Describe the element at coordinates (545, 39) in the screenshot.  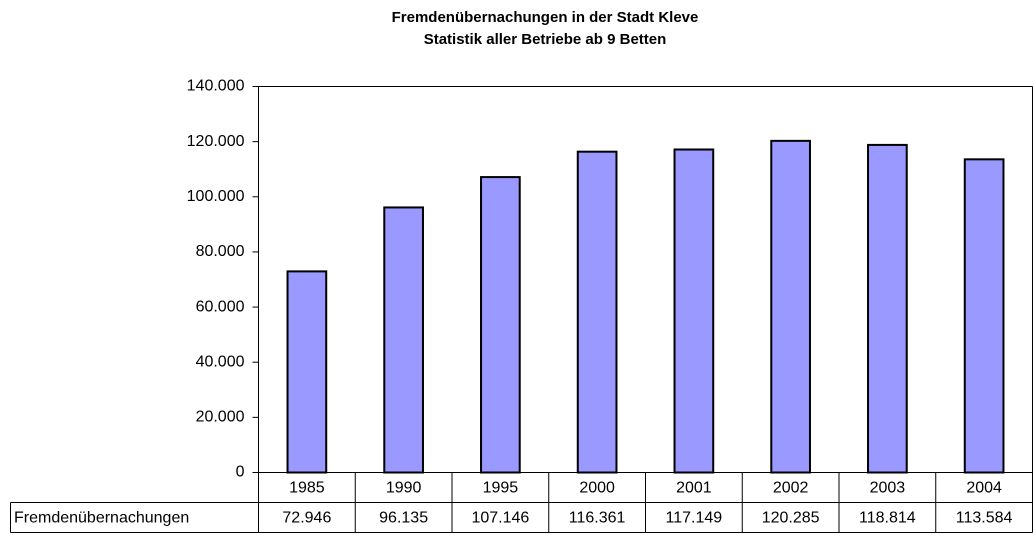
I see `chart-subtitle: Statistik aller Betriebe ab 9 Betten` at that location.